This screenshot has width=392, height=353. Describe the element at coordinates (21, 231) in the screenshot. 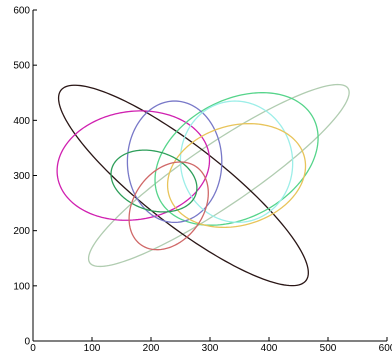

I see `y-tick-label: 200` at that location.